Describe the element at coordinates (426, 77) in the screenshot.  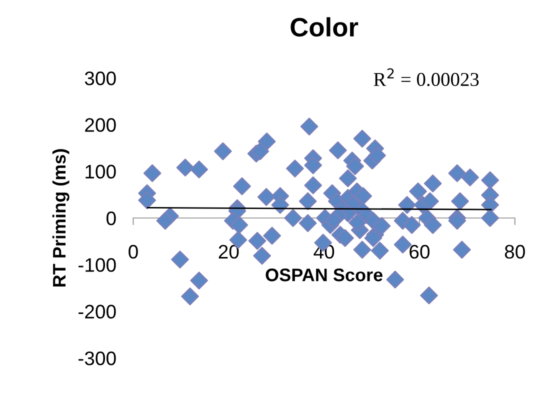
I see `annotation: R$^{2}$ = 0.00023` at that location.